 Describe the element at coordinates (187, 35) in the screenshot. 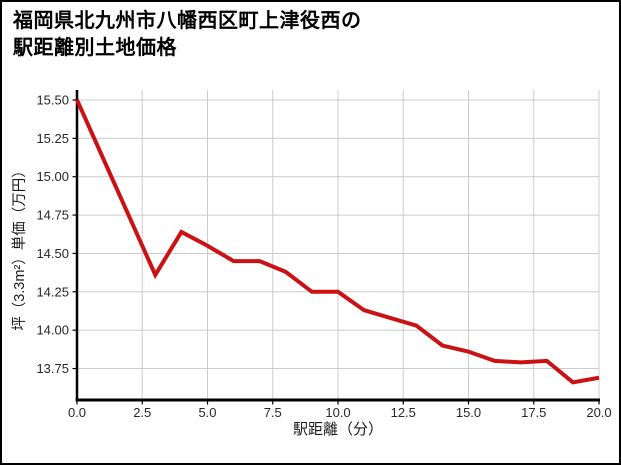

I see `chart-title: 福岡県北九州市八幡西区町上津役西の 駅距離別土地価格` at that location.